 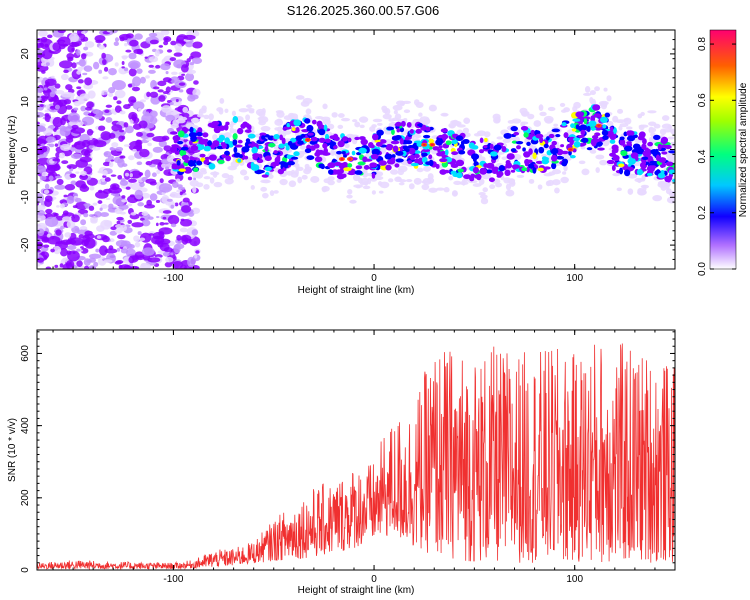 What do you see at coordinates (173, 278) in the screenshot?
I see `spectrogram-x-tick-label: -100` at bounding box center [173, 278].